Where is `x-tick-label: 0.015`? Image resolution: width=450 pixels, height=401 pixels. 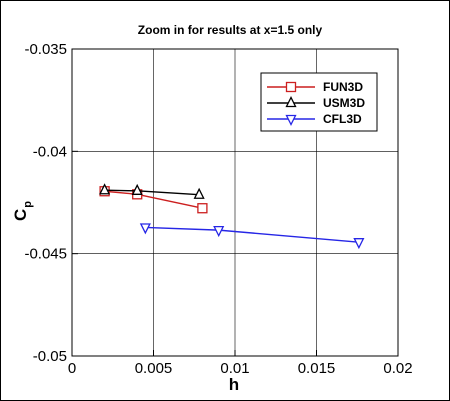
x-tick-label: 0.015 is located at coordinates (317, 368).